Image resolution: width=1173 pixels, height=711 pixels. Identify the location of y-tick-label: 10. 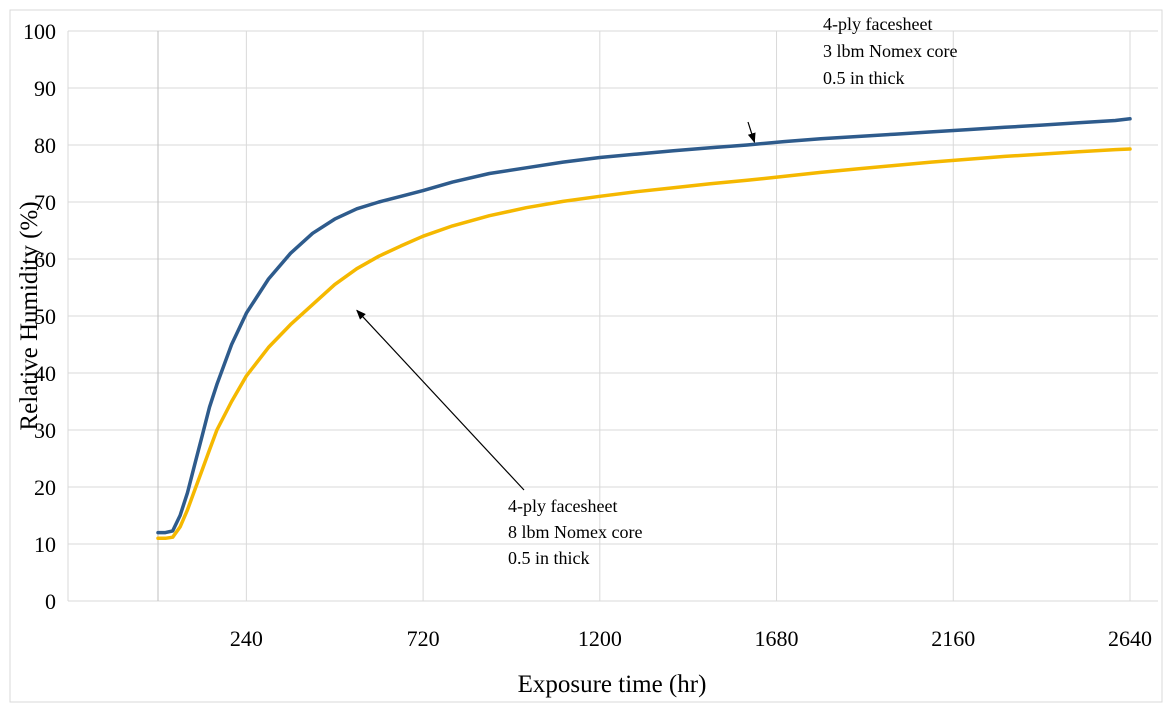
(45, 544).